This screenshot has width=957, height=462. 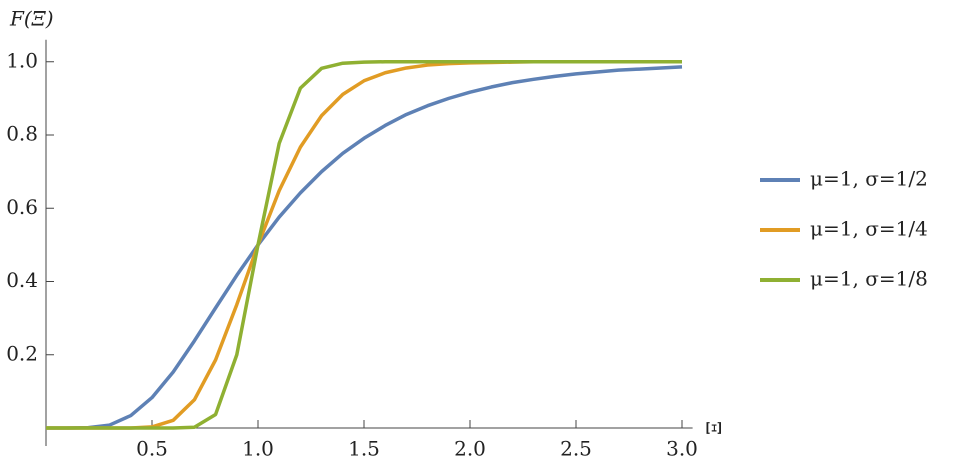 I want to click on y-axis-label: F(Ξ), so click(x=31, y=19).